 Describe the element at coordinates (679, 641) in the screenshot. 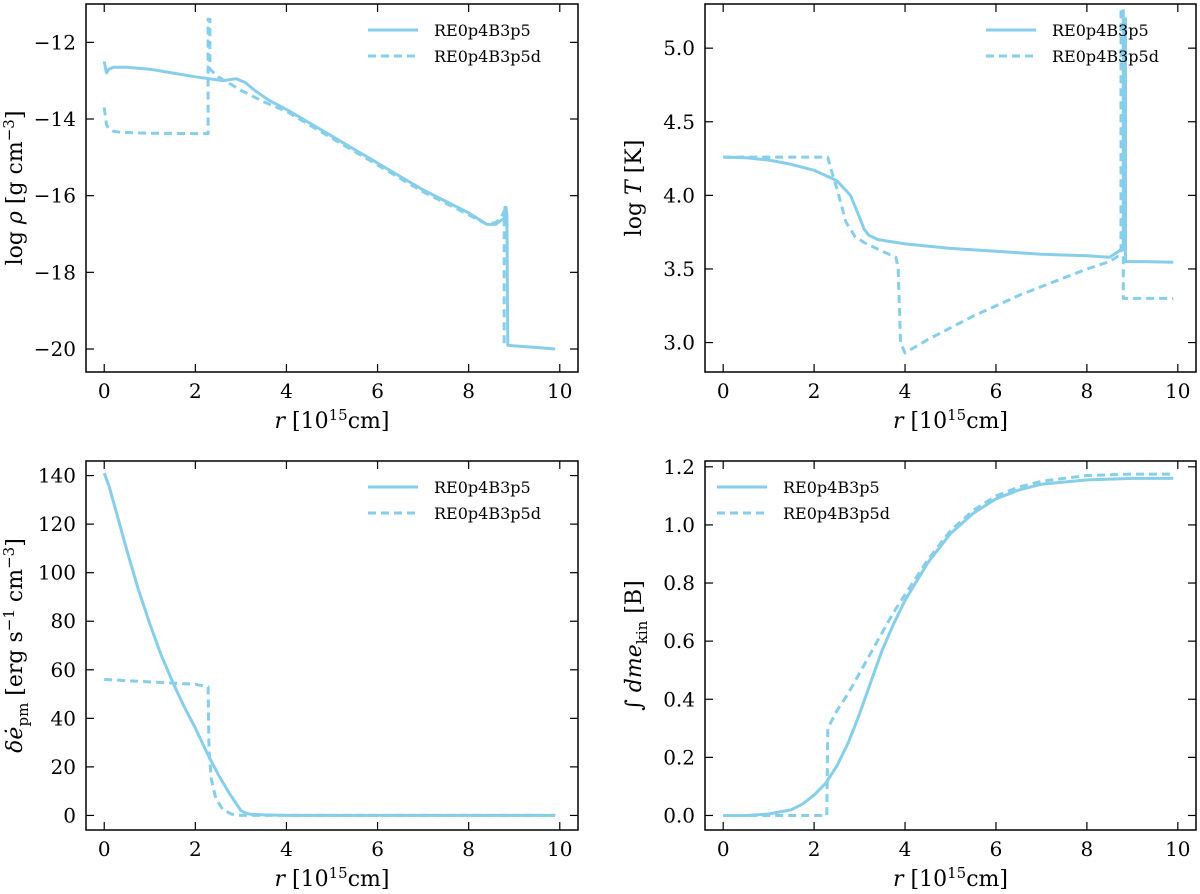

I see `y-tick-label: 0.6` at that location.